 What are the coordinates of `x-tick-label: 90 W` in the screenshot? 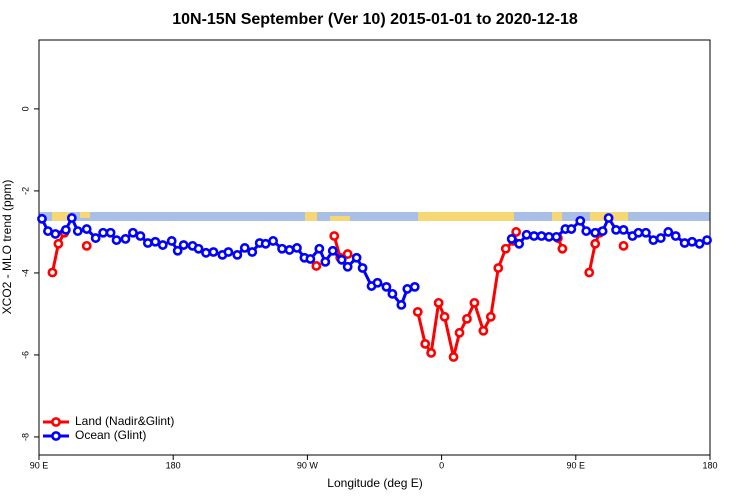 It's located at (308, 465).